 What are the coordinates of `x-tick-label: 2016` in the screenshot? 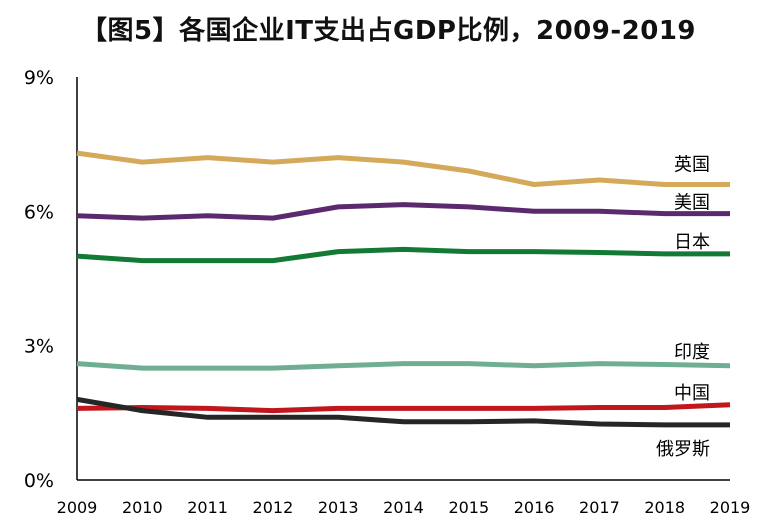 It's located at (534, 507).